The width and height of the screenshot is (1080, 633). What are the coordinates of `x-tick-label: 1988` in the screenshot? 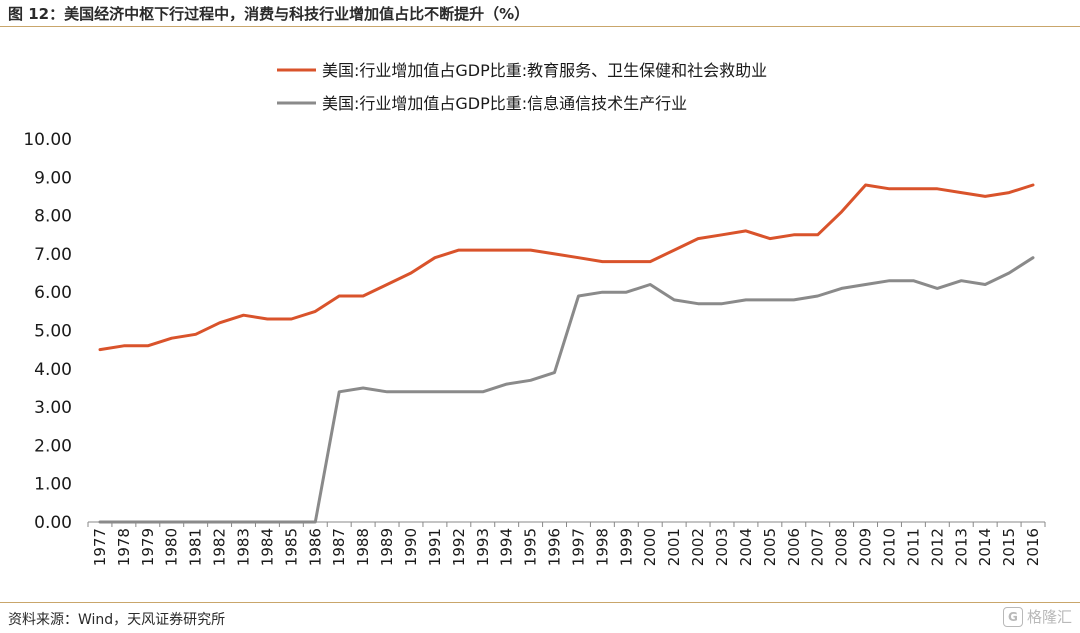 It's located at (363, 547).